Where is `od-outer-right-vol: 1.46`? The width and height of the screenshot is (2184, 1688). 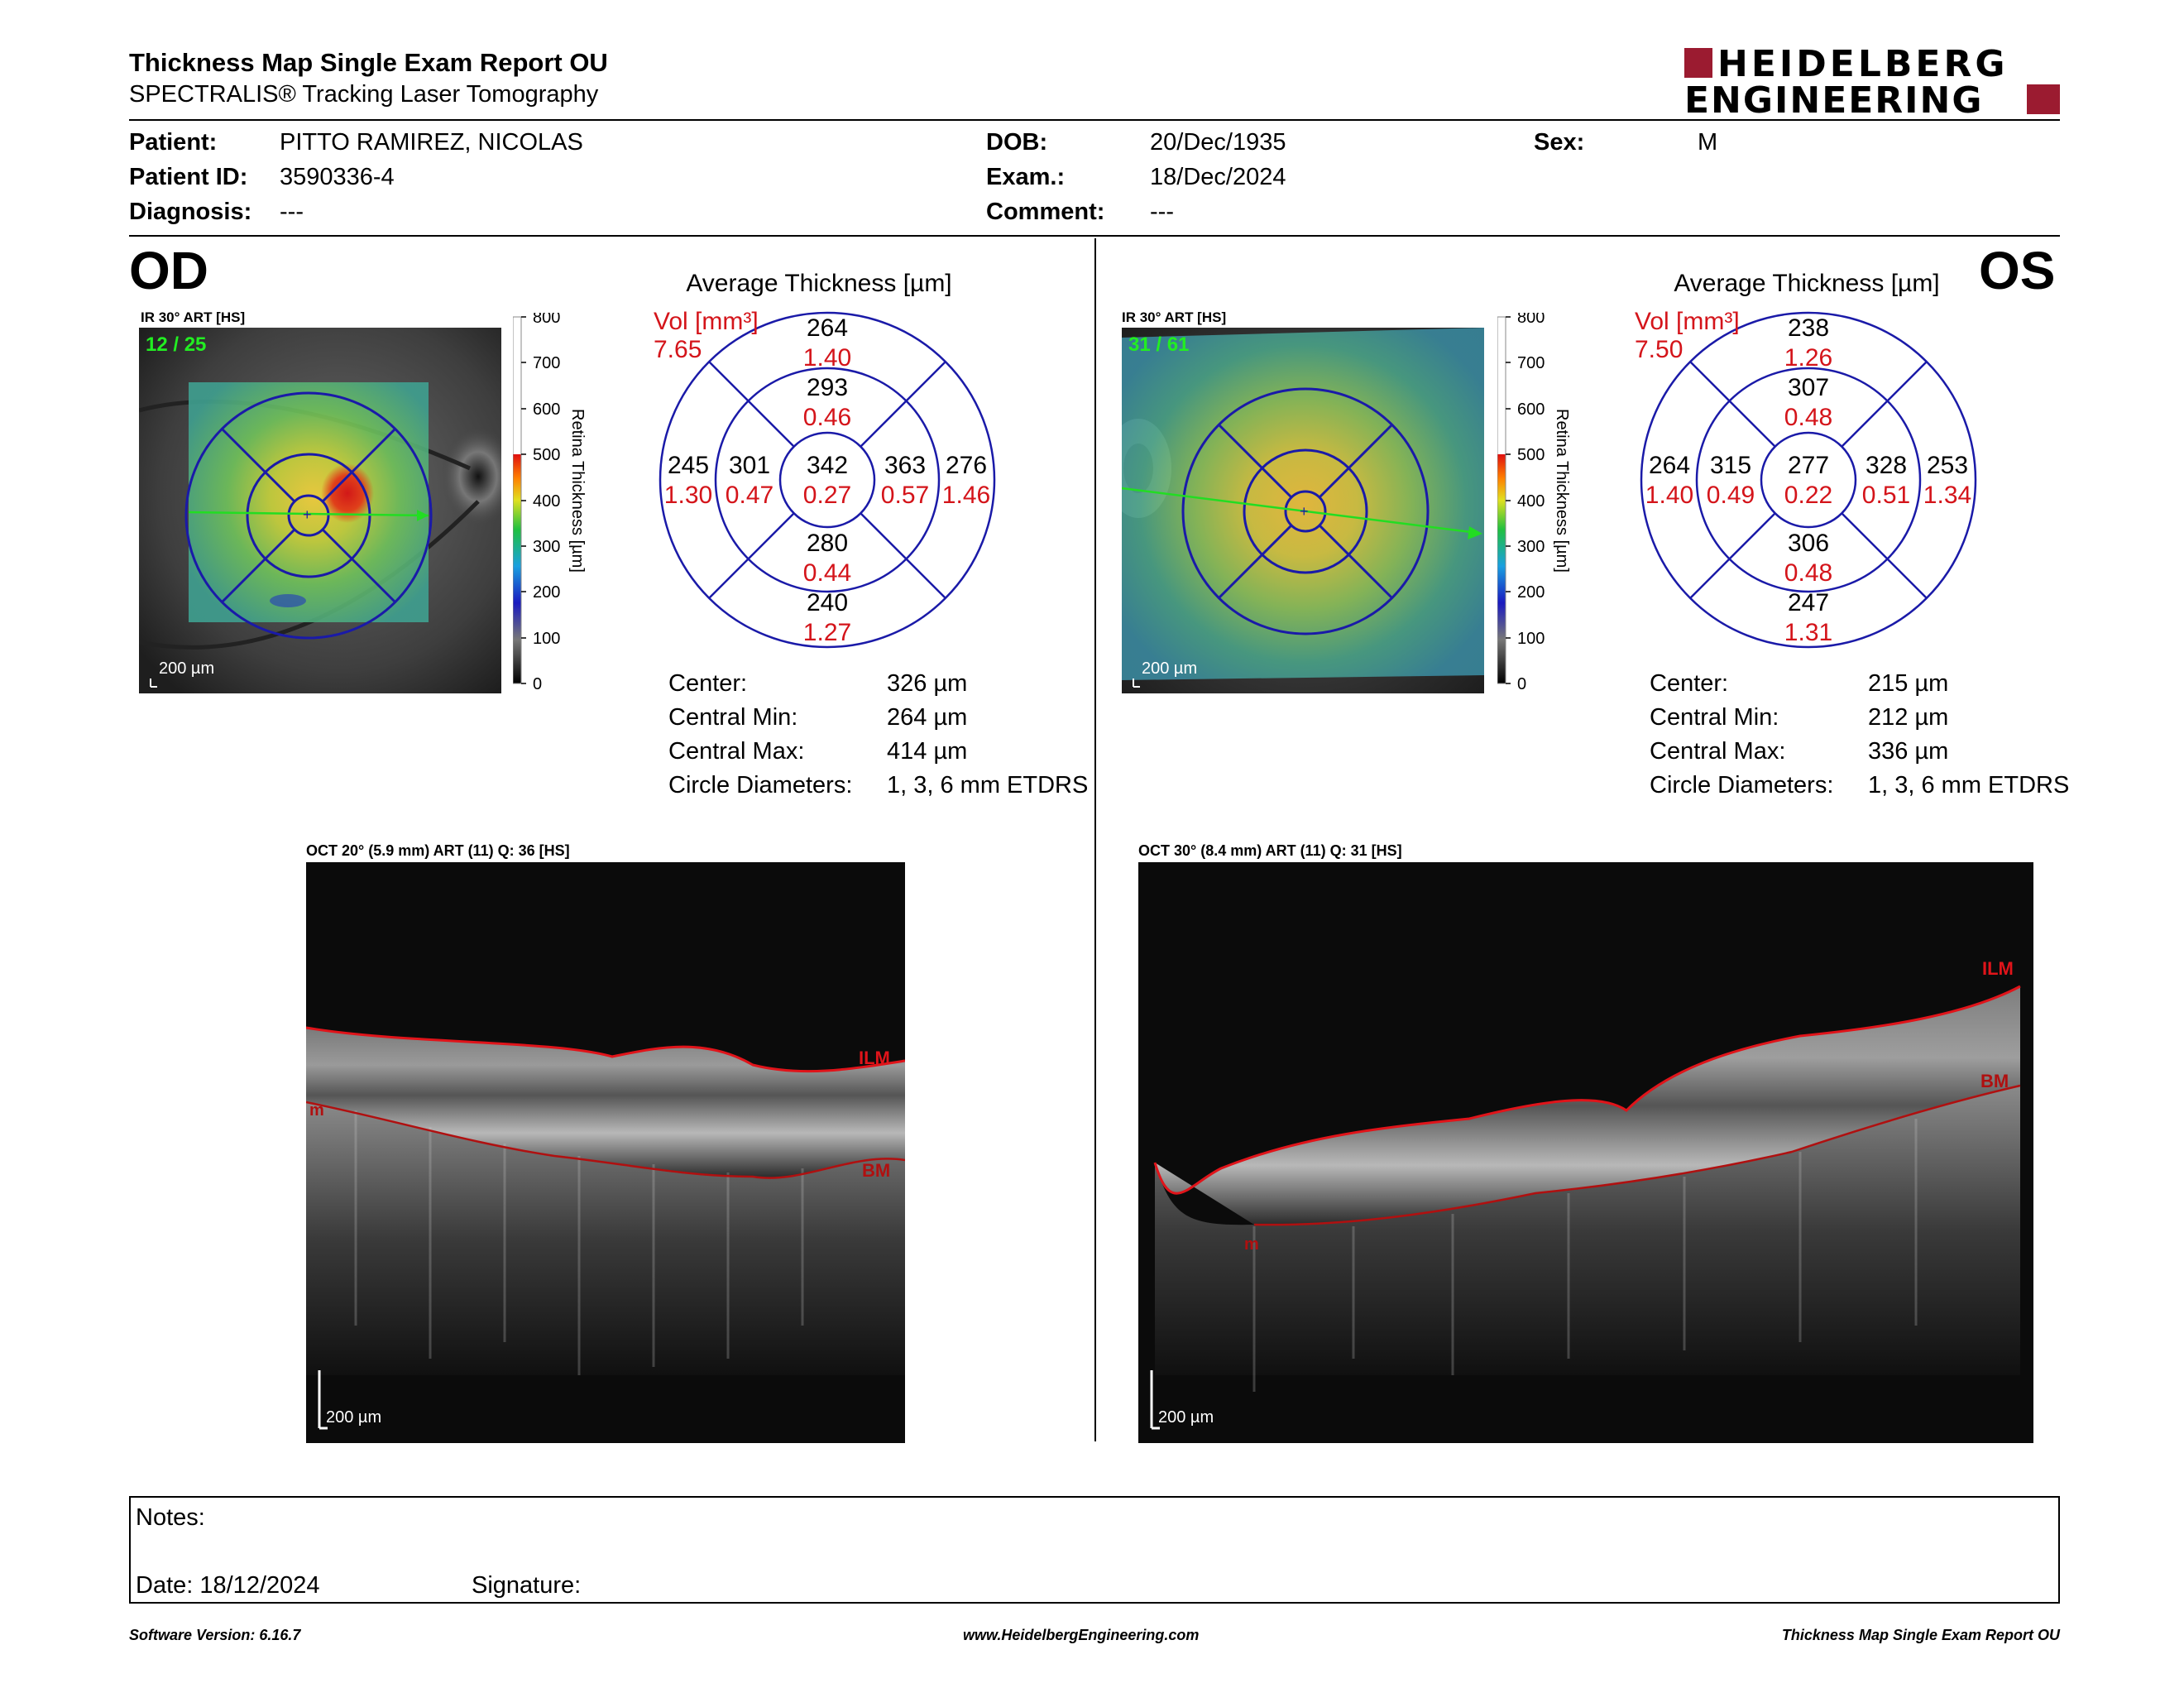 od-outer-right-vol: 1.46 is located at coordinates (966, 495).